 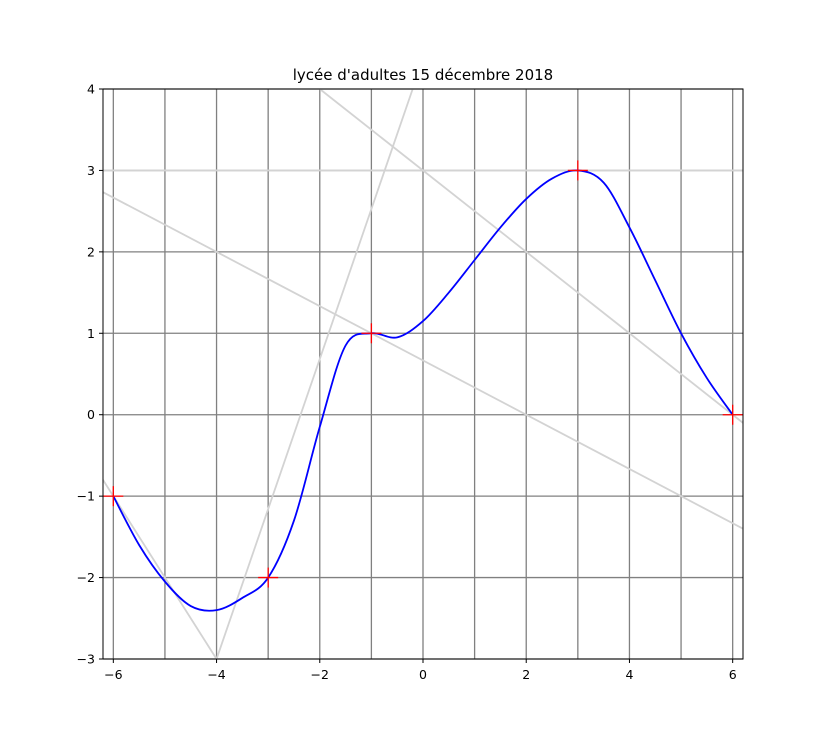 What do you see at coordinates (216, 674) in the screenshot?
I see `x-tick-label-1: −4` at bounding box center [216, 674].